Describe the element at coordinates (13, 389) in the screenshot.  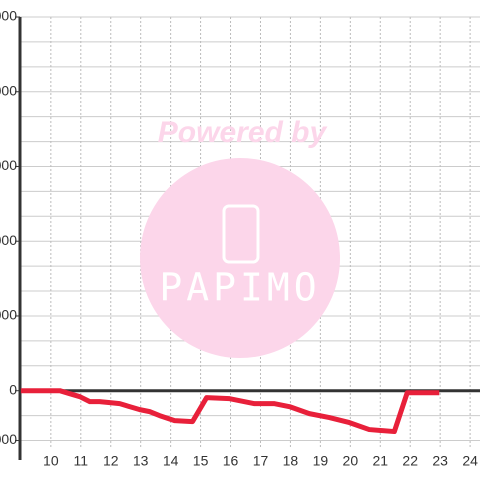
I see `y-tick-label: 0` at that location.